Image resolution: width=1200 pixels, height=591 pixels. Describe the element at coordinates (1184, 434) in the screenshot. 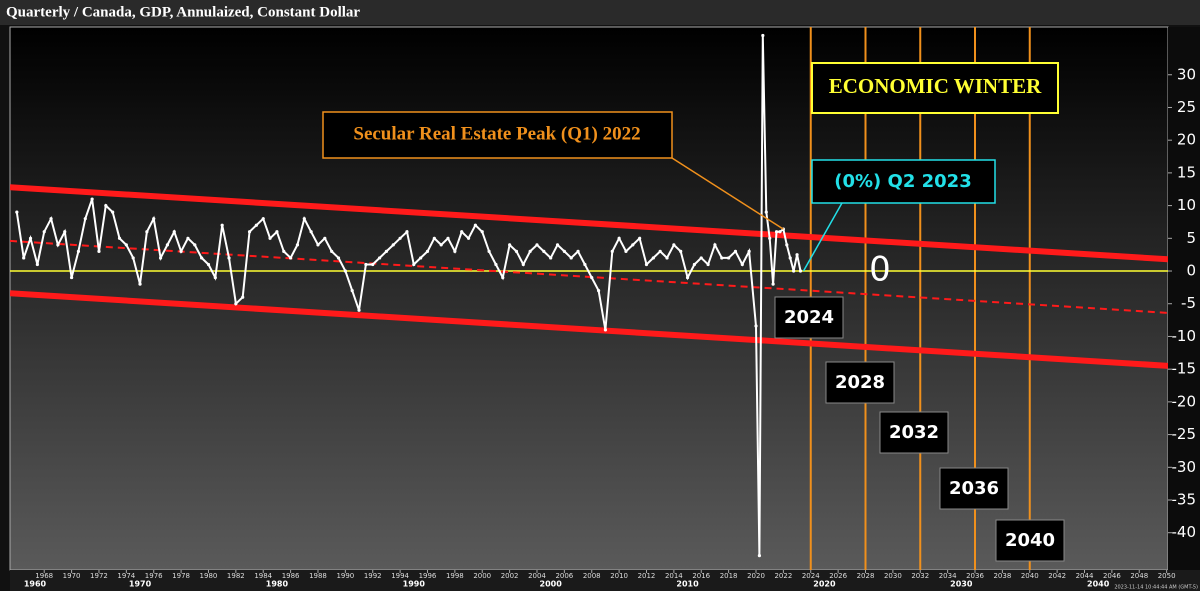

I see `y-tick-label: -25` at that location.